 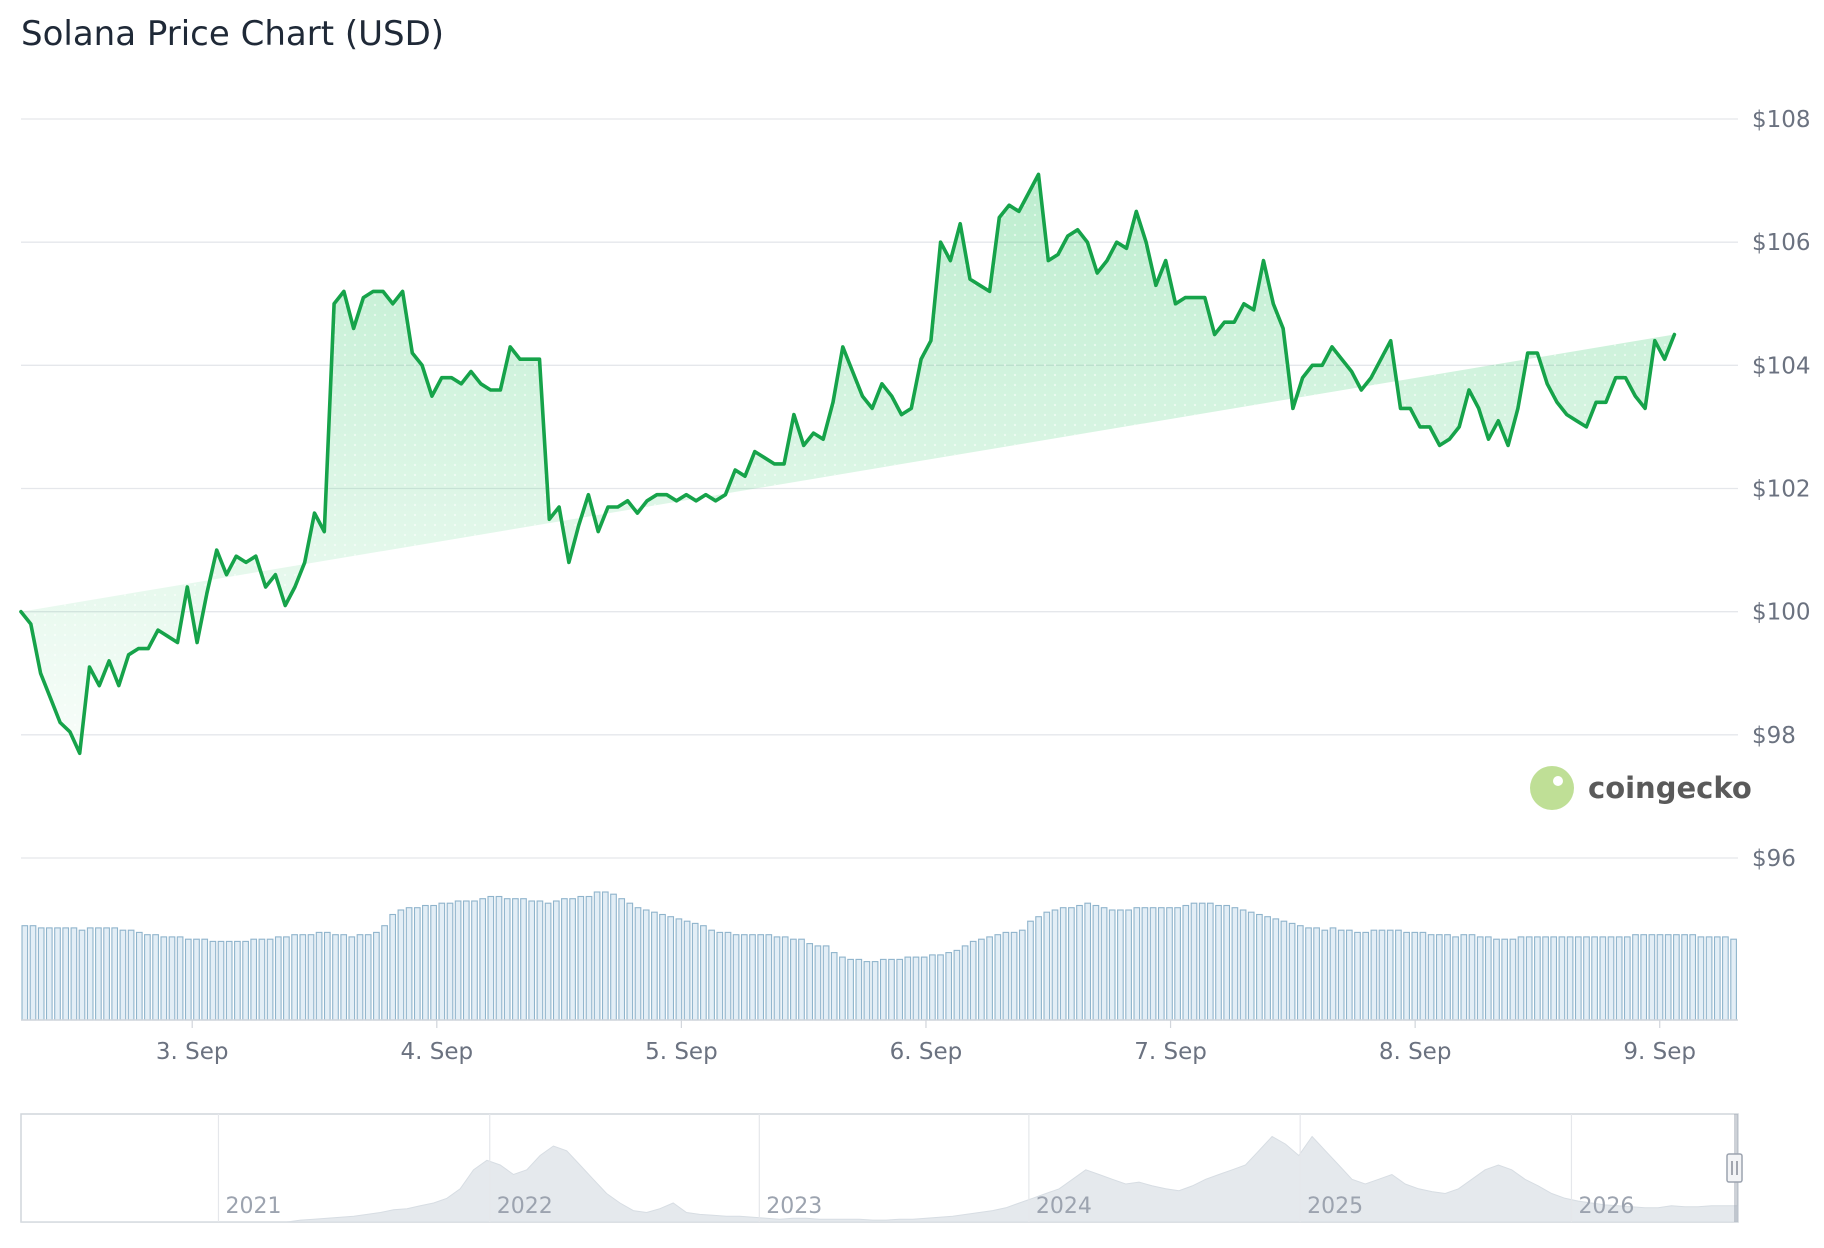 What do you see at coordinates (879, 956) in the screenshot?
I see `volume-bars` at bounding box center [879, 956].